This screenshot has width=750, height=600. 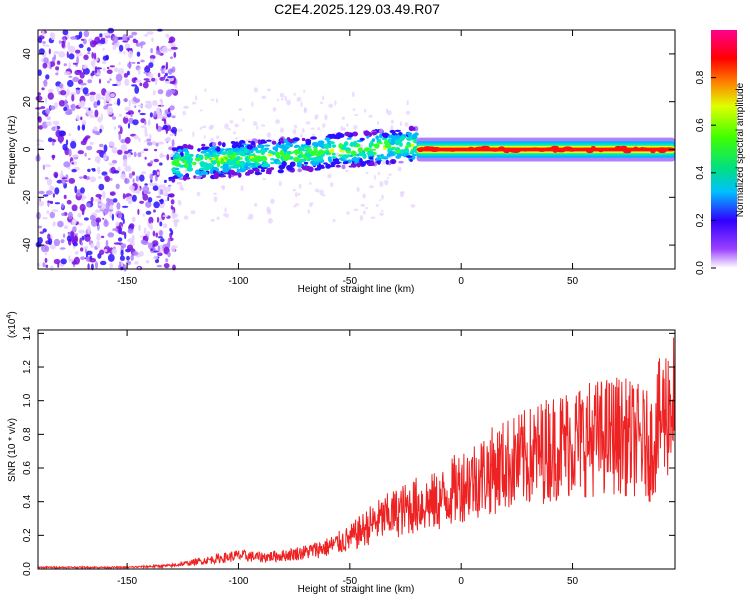 I want to click on y-tick-label: -20, so click(x=27, y=197).